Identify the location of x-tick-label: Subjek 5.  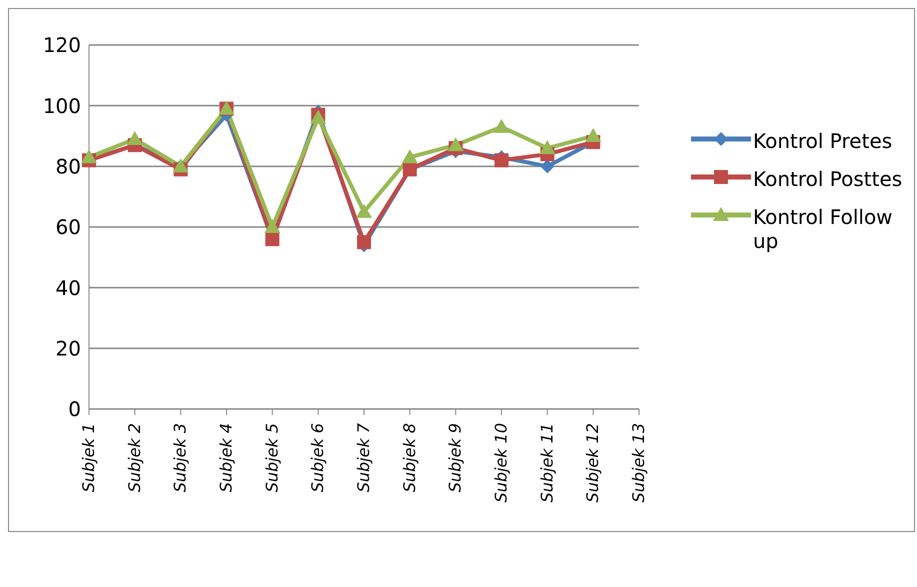
(272, 457).